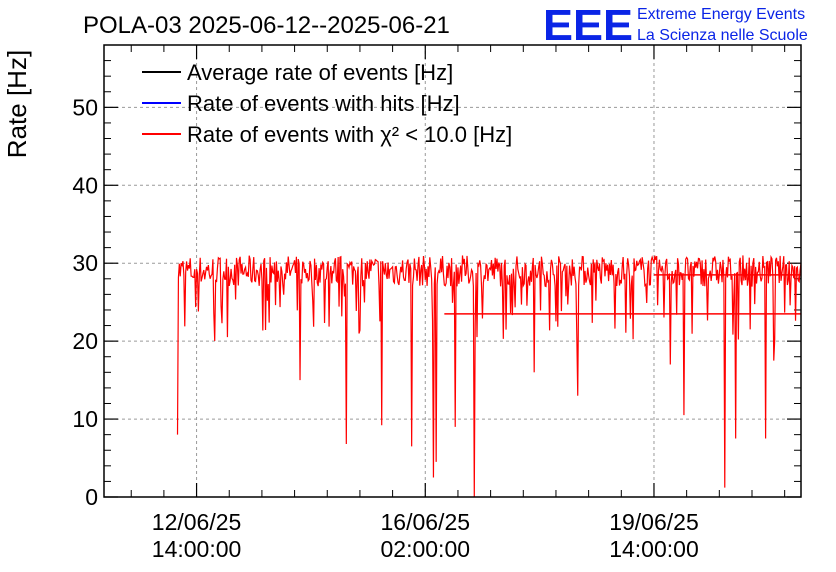 The width and height of the screenshot is (836, 572). Describe the element at coordinates (426, 522) in the screenshot. I see `x-tick-label-date: 16/06/25` at that location.